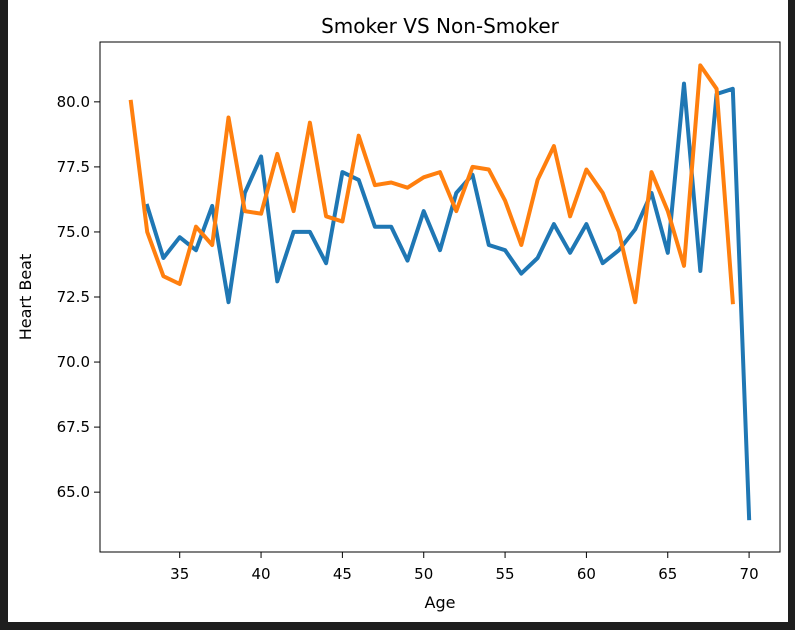 Image resolution: width=795 pixels, height=630 pixels. What do you see at coordinates (749, 574) in the screenshot?
I see `x-tick-label: 70` at bounding box center [749, 574].